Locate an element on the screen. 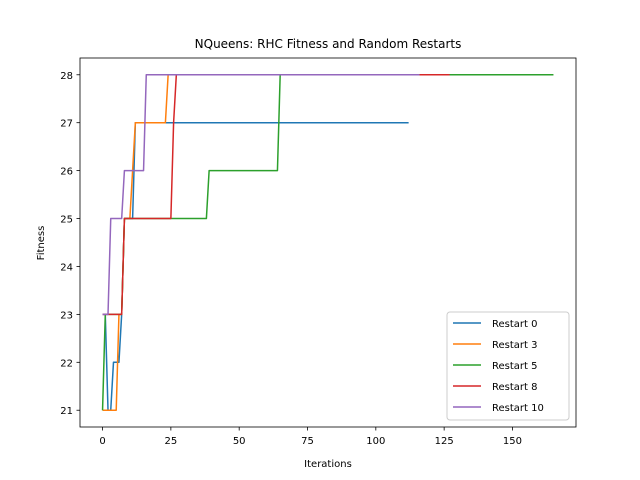 The height and width of the screenshot is (480, 640). x-tick-label: 50 is located at coordinates (239, 441).